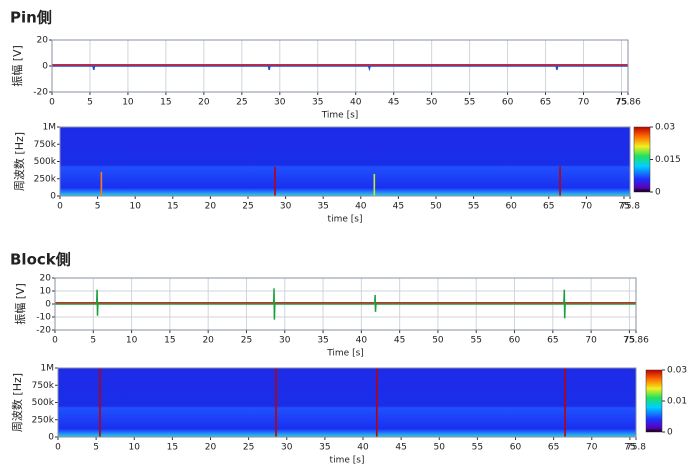  Describe the element at coordinates (43, 318) in the screenshot. I see `y-tick-label: -10` at that location.